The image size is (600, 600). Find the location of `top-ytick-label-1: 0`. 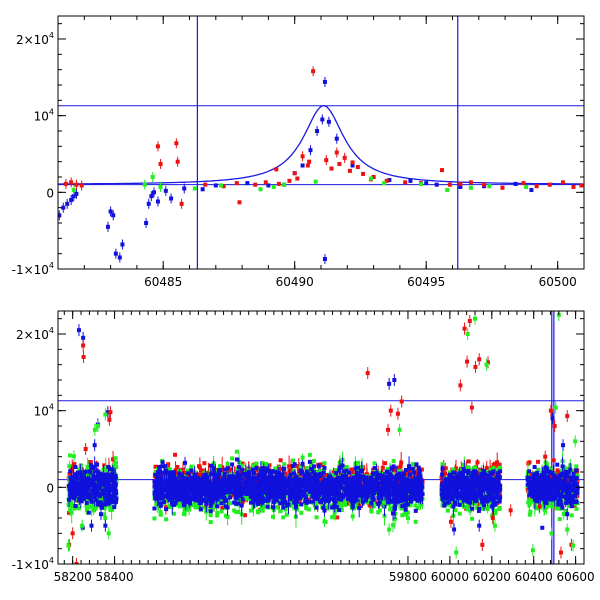

top-ytick-label-1: 0 is located at coordinates (50, 193).